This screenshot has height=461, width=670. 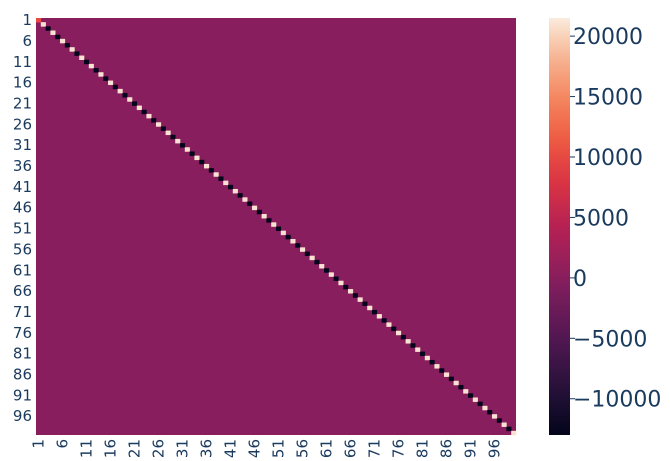 What do you see at coordinates (617, 400) in the screenshot?
I see `colorbar-tick-label: −10000` at bounding box center [617, 400].